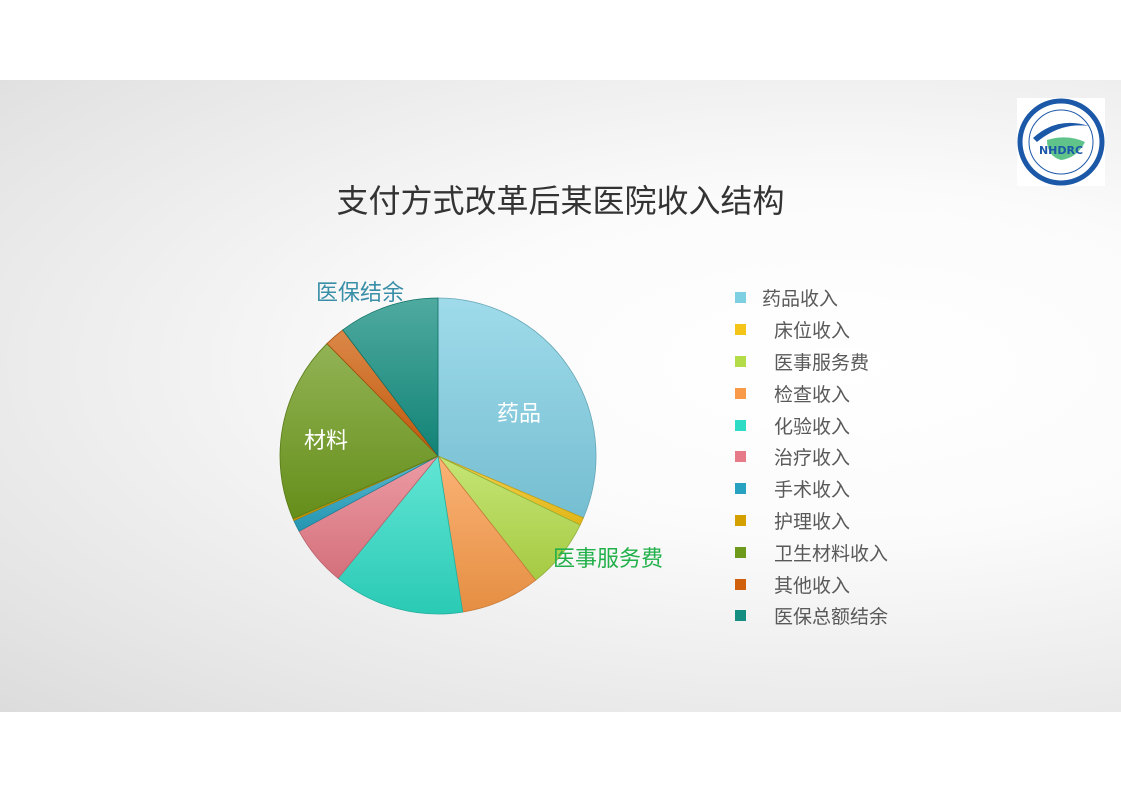  I want to click on chart-title: 支付方式改革后某医院收入结构, so click(560, 201).